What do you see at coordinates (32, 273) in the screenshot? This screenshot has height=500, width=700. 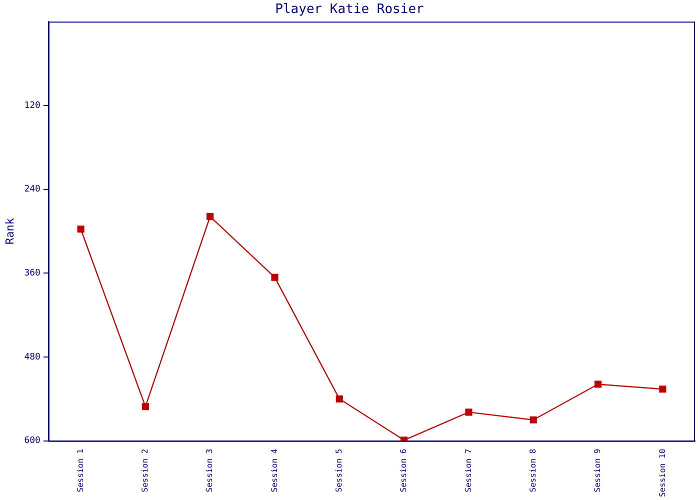 I see `y-tick-label: 360` at bounding box center [32, 273].